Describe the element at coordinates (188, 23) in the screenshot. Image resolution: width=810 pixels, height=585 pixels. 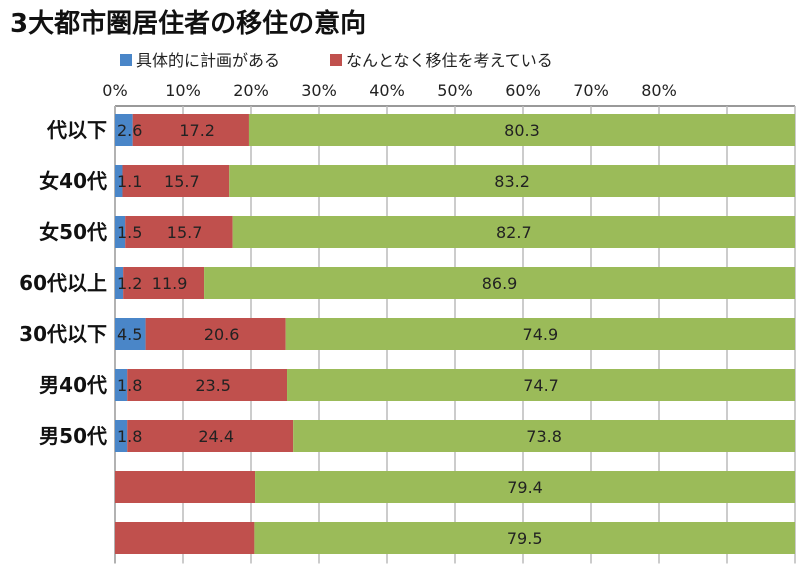
I see `chart-title: 3大都市圏居住者の移住の意向` at that location.